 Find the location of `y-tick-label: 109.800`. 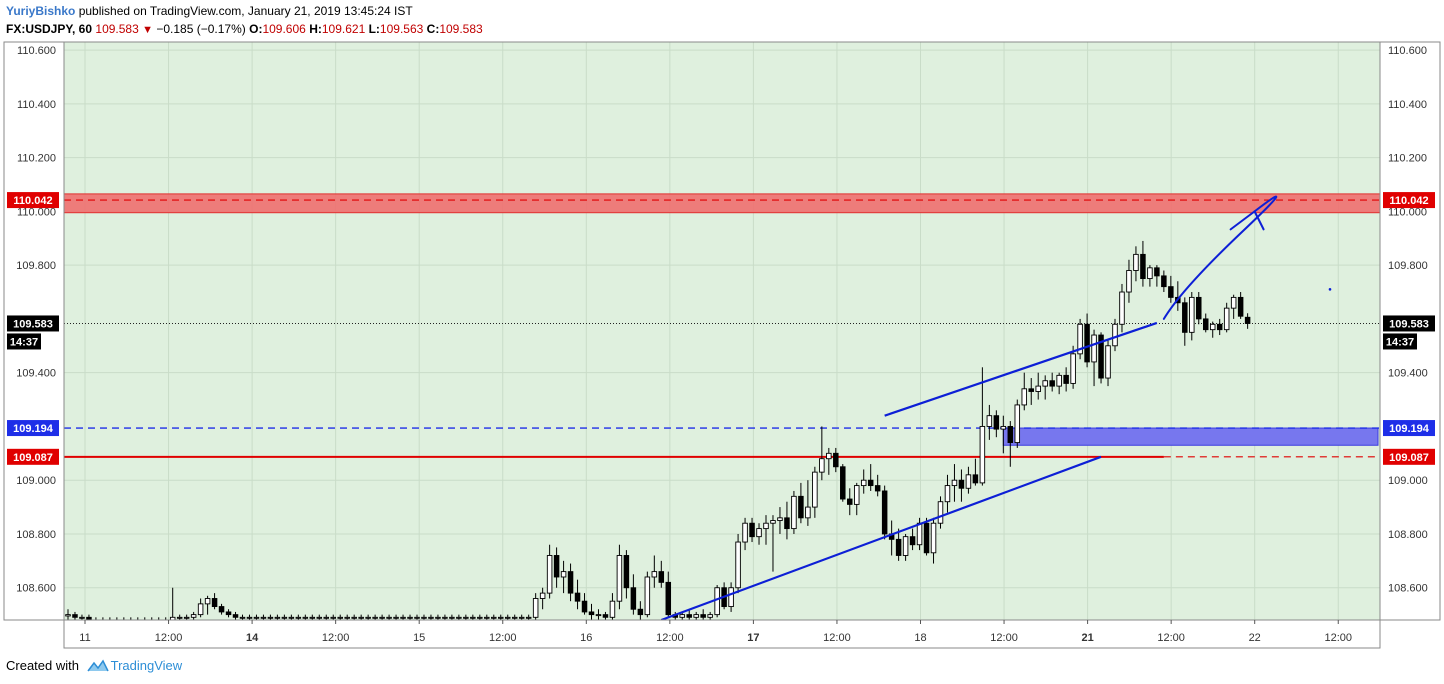

y-tick-label: 109.800 is located at coordinates (36, 266).